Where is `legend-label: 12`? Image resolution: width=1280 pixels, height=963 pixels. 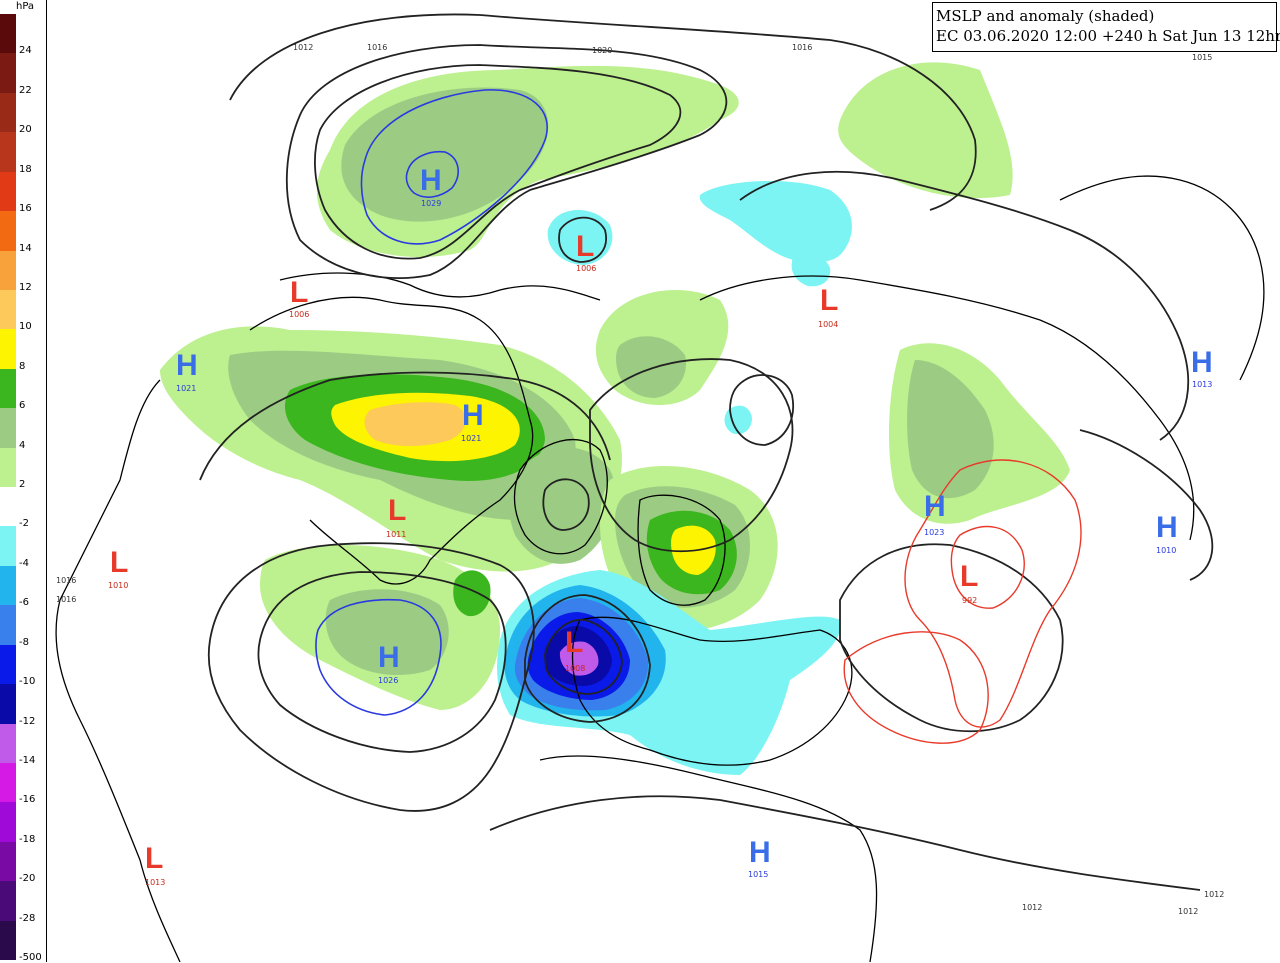
legend-label: 12 is located at coordinates (25, 287).